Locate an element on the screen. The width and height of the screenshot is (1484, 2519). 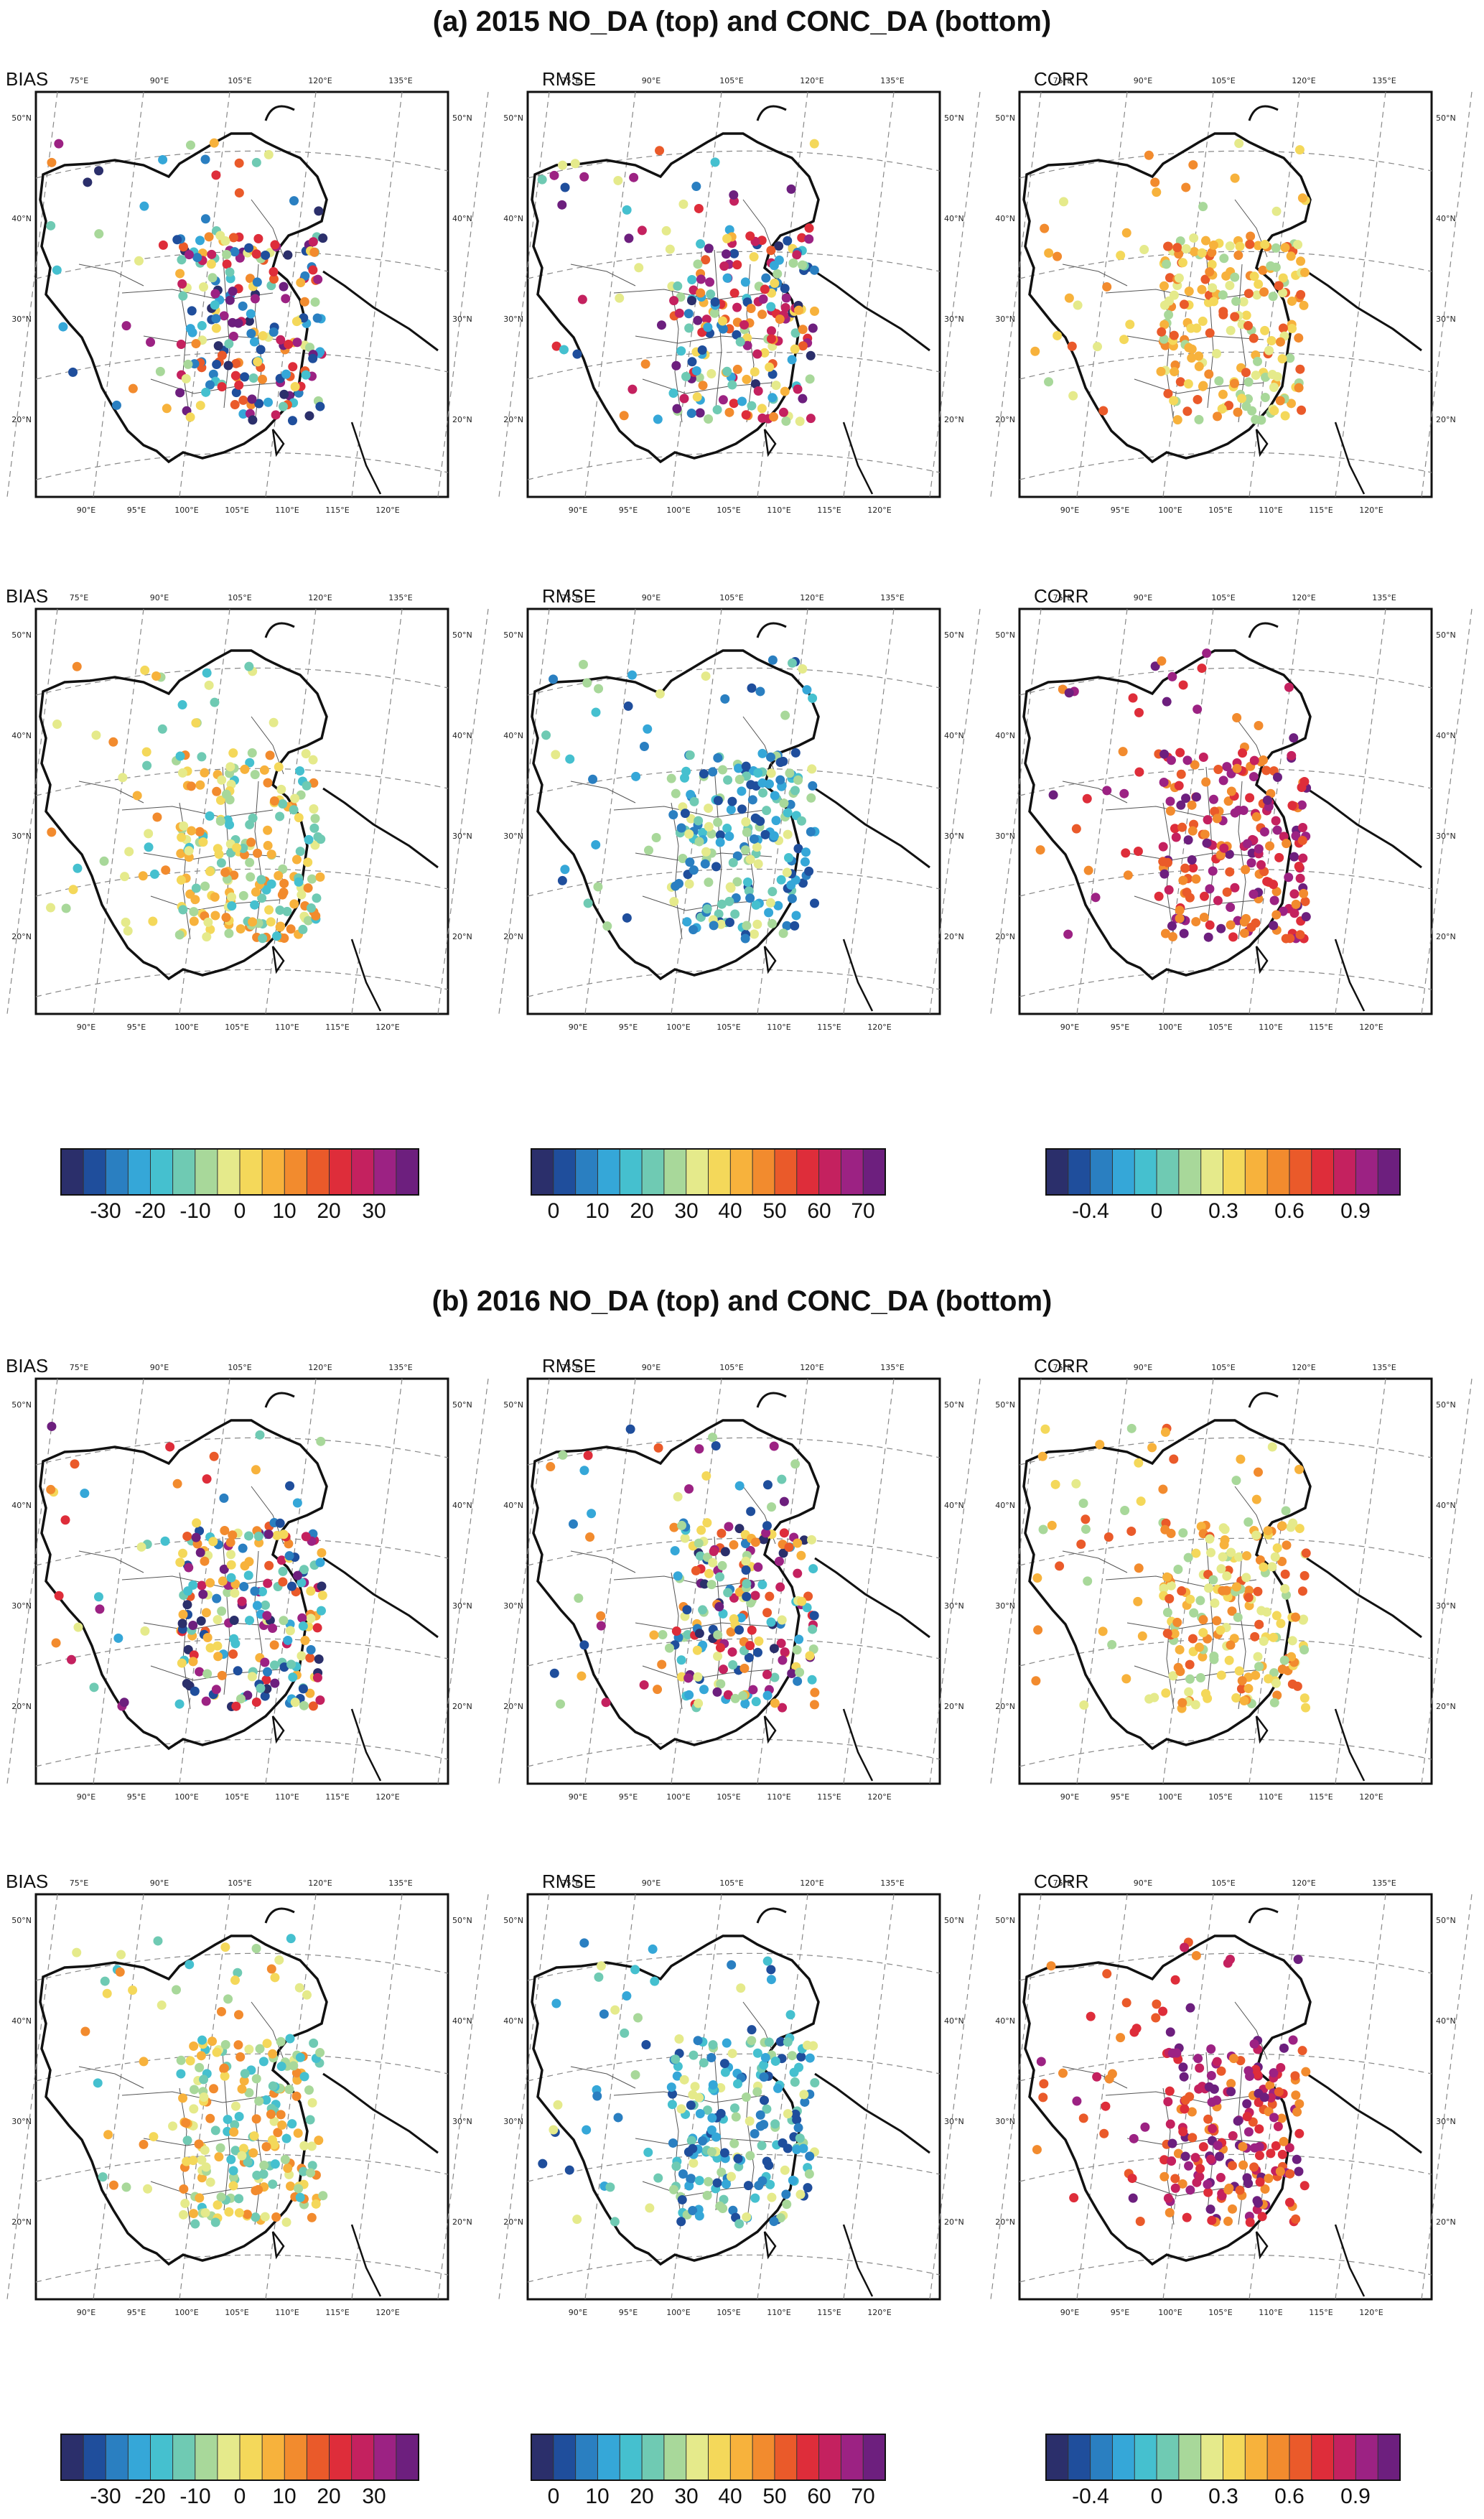
lake-baikal is located at coordinates (1263, 113).